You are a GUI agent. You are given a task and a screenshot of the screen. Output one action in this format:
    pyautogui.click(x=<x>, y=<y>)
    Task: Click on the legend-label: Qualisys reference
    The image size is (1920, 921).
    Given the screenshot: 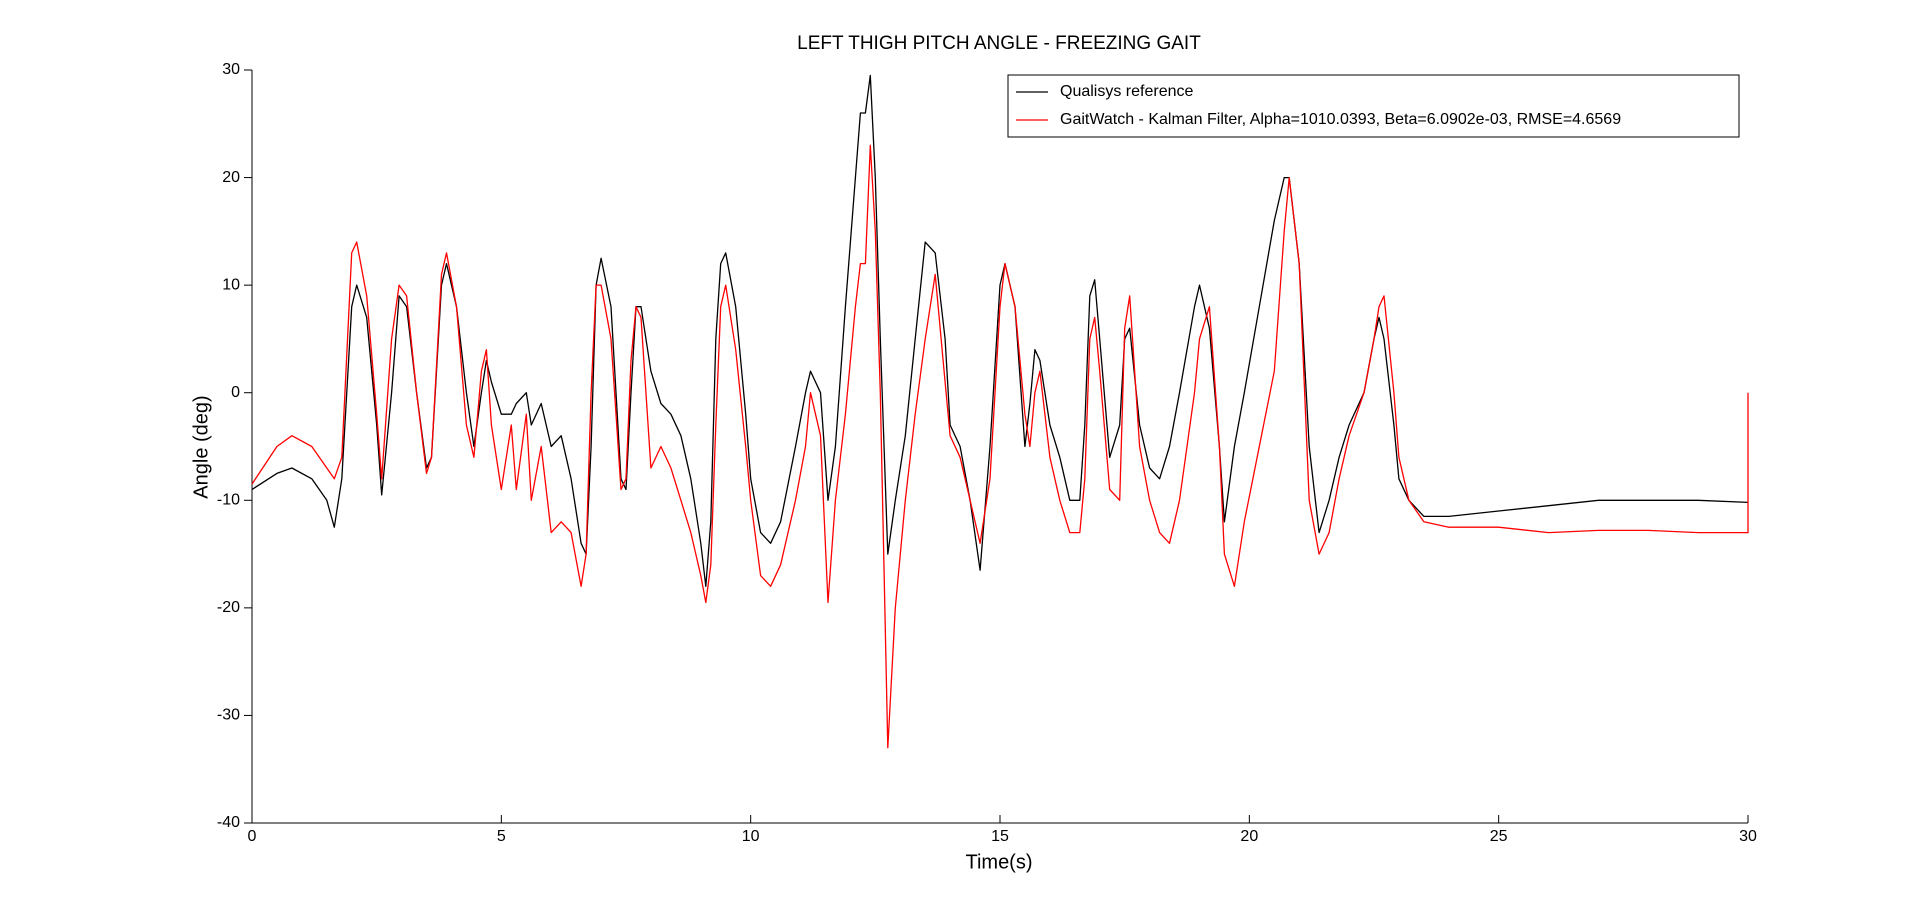 What is the action you would take?
    pyautogui.click(x=1126, y=91)
    